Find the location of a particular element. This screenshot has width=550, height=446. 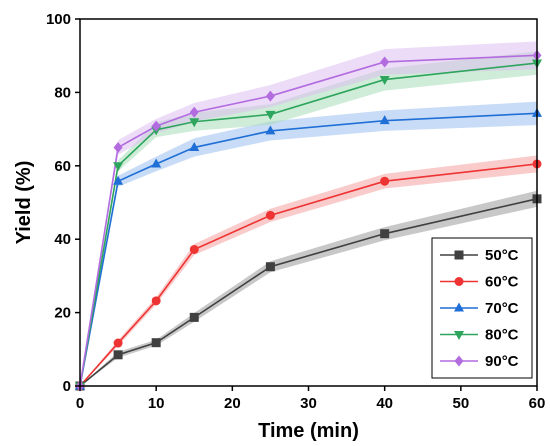

legend-label-80: 80°C is located at coordinates (502, 335).